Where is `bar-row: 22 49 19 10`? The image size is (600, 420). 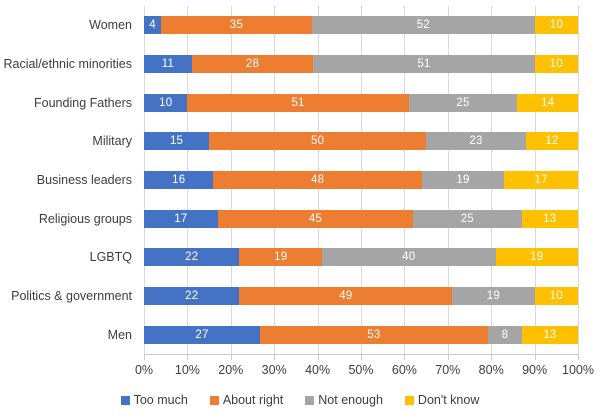 bar-row: 22 49 19 10 is located at coordinates (361, 296).